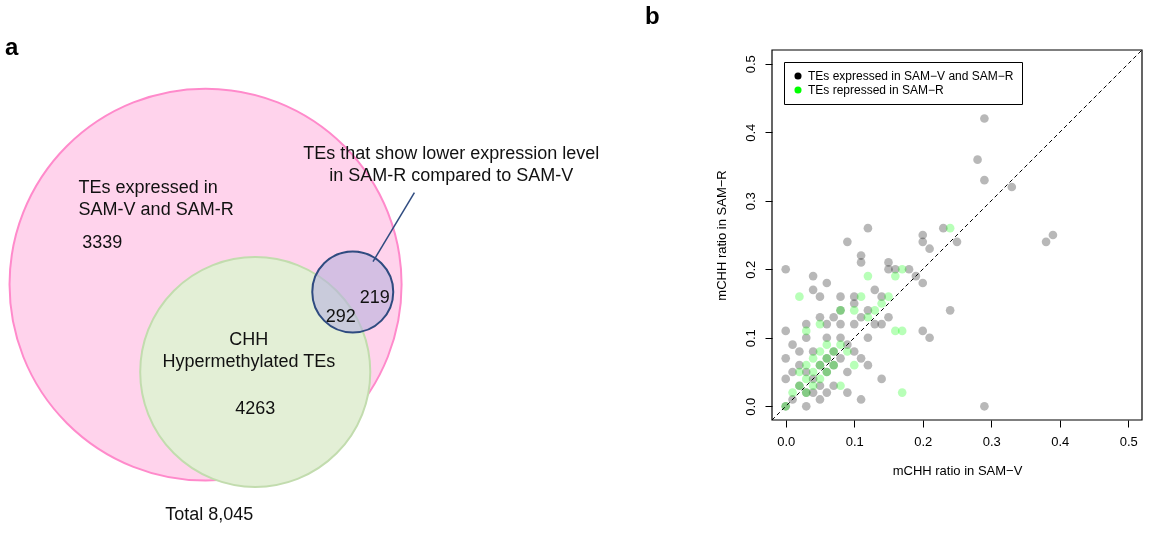 The width and height of the screenshot is (1164, 544). Describe the element at coordinates (156, 198) in the screenshot. I see `text: TEs expressed in SAM-V and SAM-R` at that location.